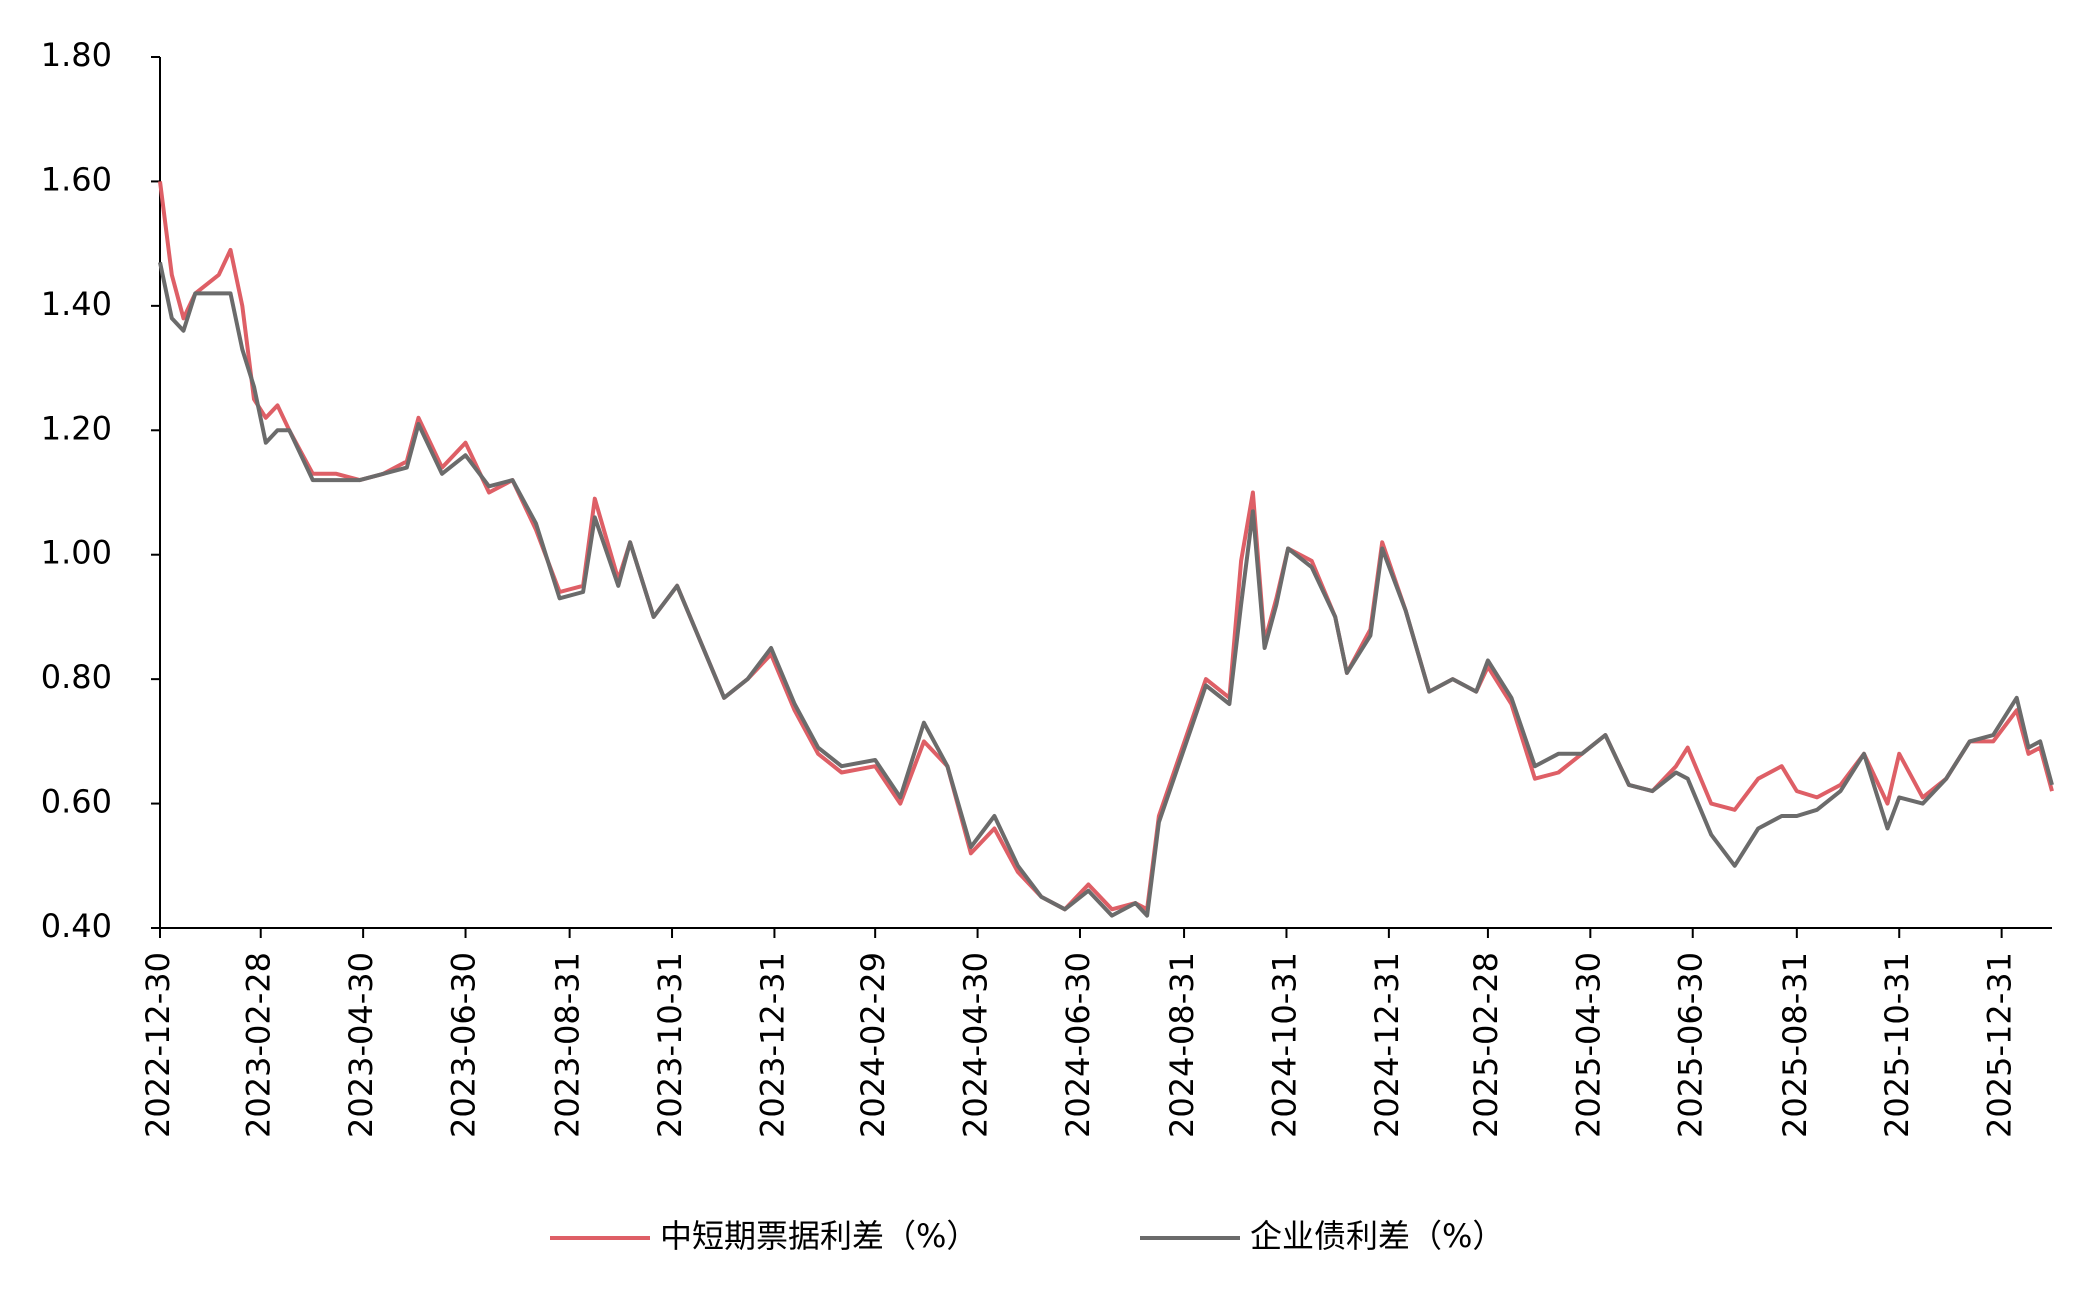 The height and width of the screenshot is (1300, 2090). Describe the element at coordinates (76, 926) in the screenshot. I see `y-tick-label: 0.40` at that location.